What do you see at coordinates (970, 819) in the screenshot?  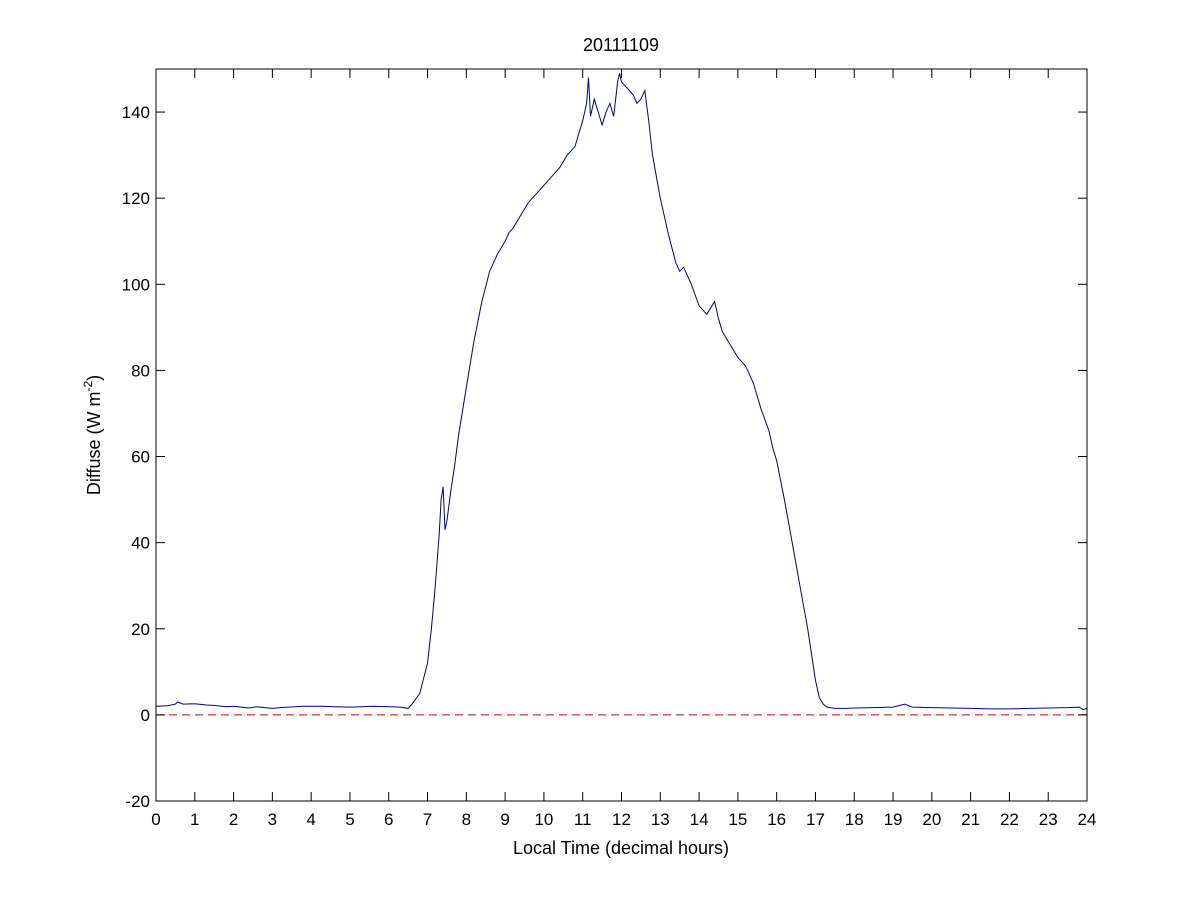 I see `x-tick-label: 21` at bounding box center [970, 819].